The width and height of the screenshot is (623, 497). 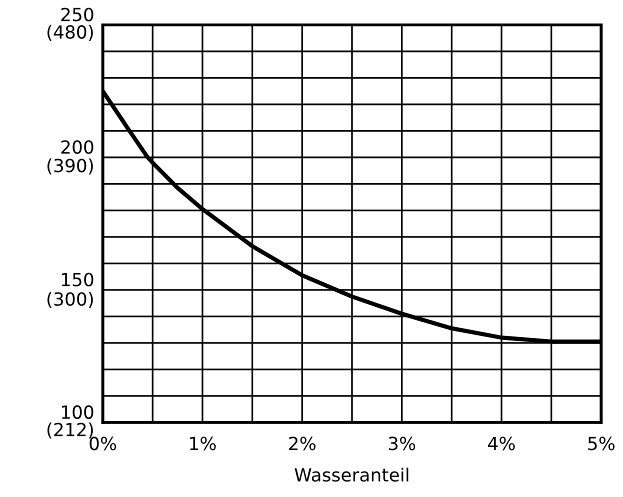 What do you see at coordinates (78, 412) in the screenshot?
I see `y-tick-label: 100` at bounding box center [78, 412].